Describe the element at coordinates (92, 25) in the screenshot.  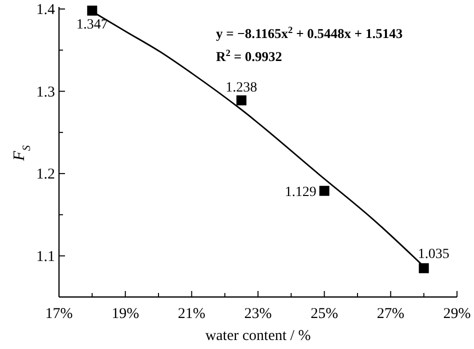
I see `annotation: 1.347` at that location.